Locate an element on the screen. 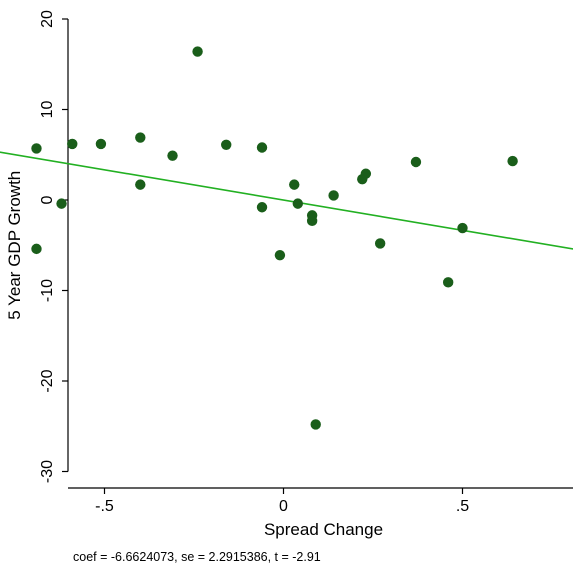 The width and height of the screenshot is (573, 568). y-tick-label: 0 is located at coordinates (47, 199).